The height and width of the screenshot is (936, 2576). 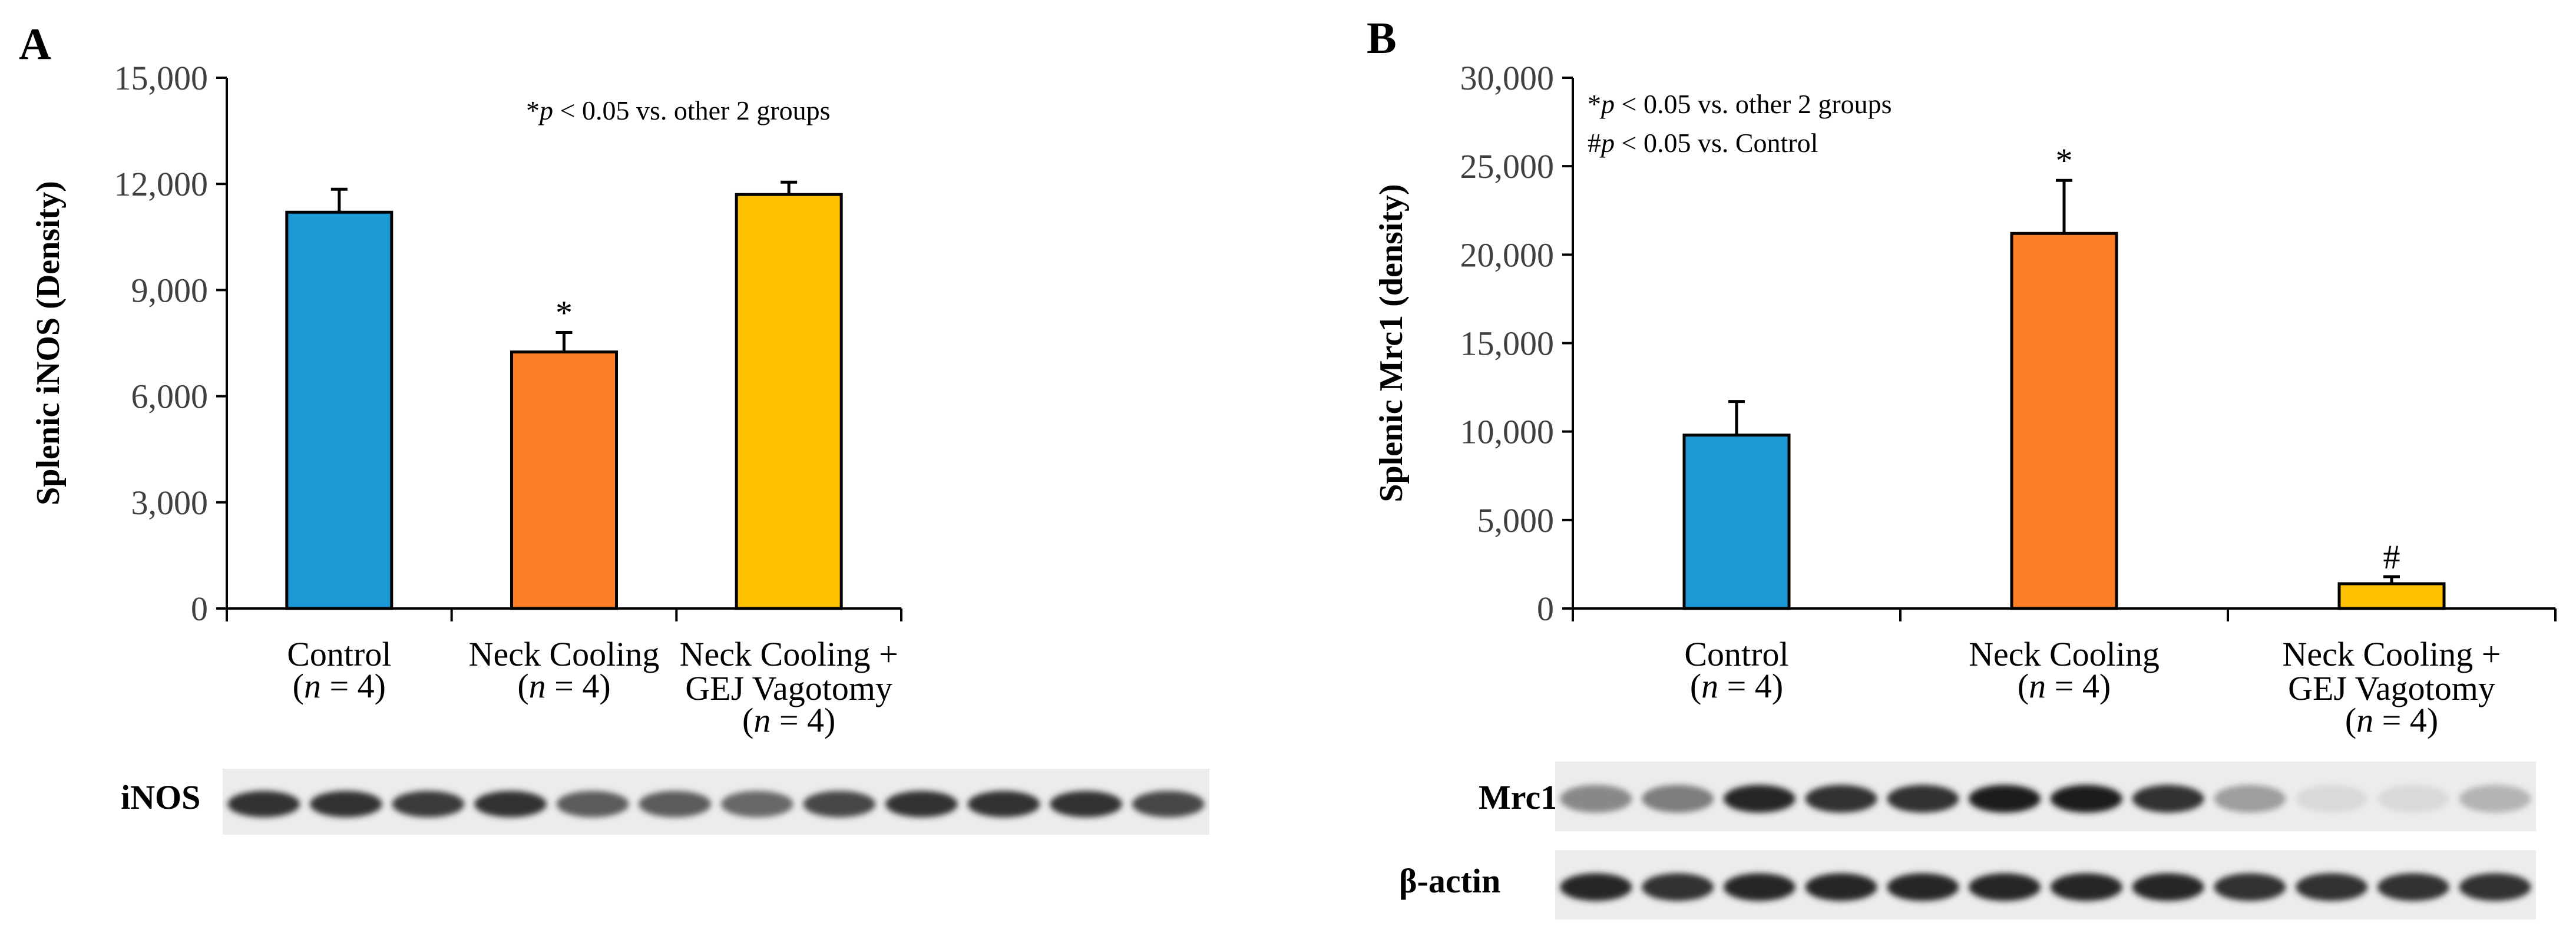 What do you see at coordinates (160, 797) in the screenshot?
I see `blot-label: iNOS` at bounding box center [160, 797].